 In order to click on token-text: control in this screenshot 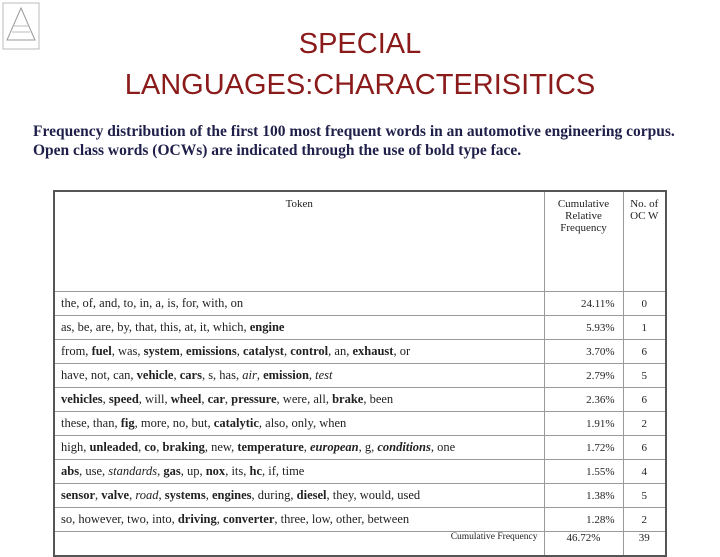, I will do `click(309, 351)`.